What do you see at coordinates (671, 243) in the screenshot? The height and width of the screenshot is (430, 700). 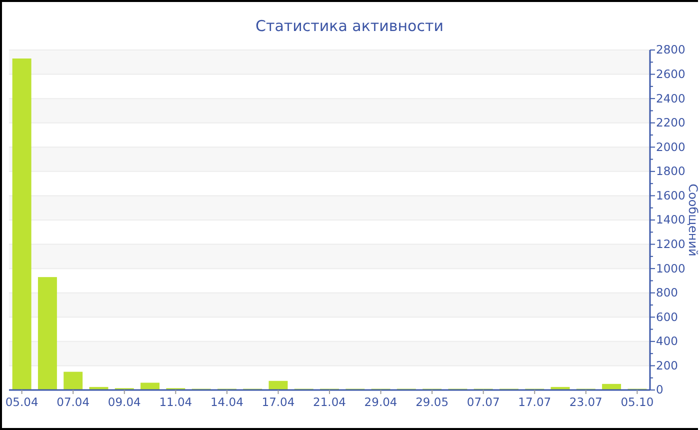 I see `y-tick-label: 1200` at bounding box center [671, 243].